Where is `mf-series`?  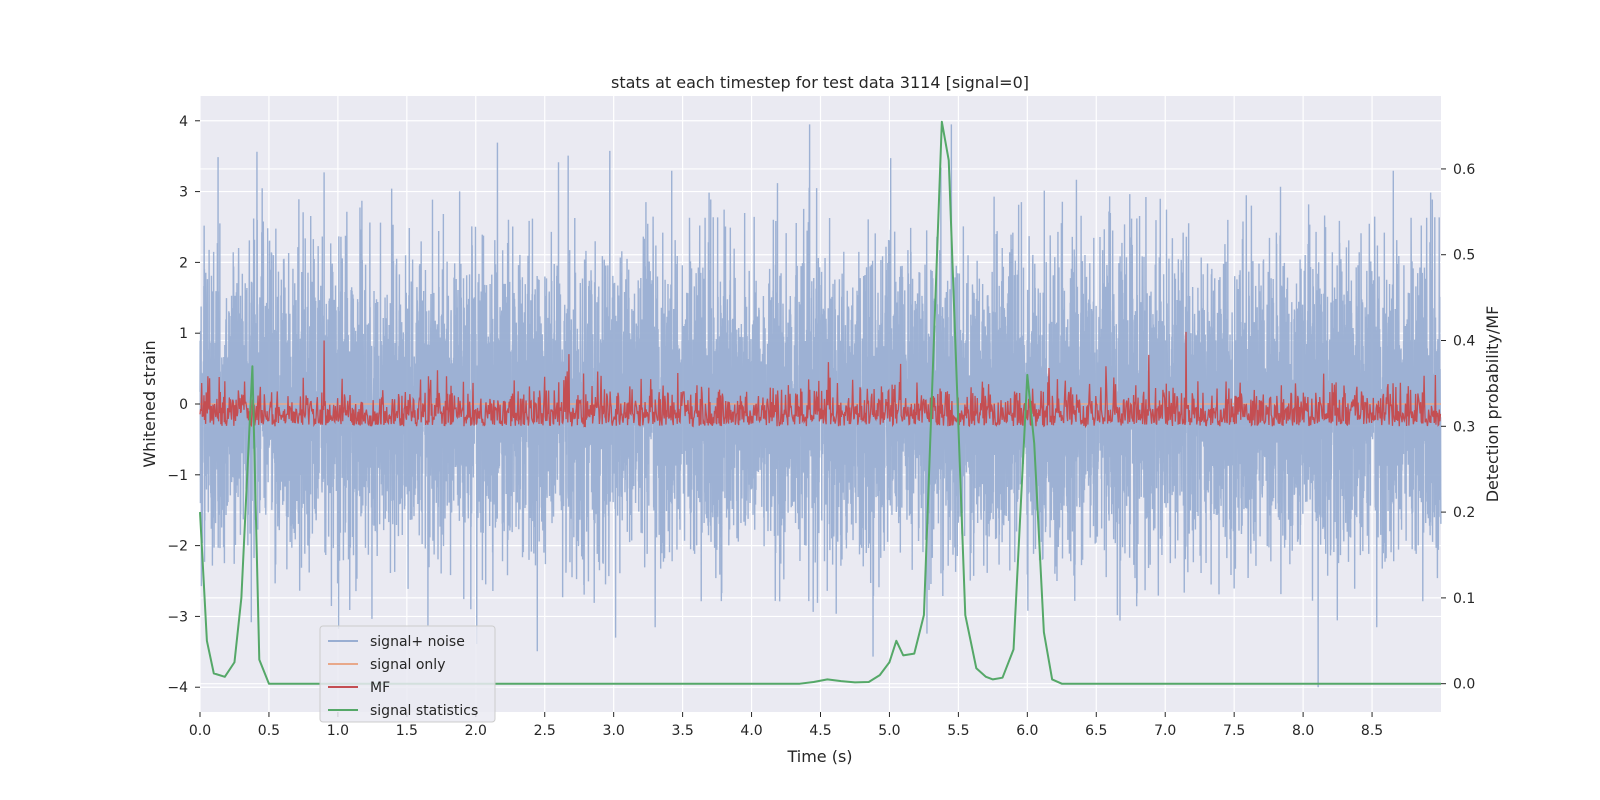 mf-series is located at coordinates (820, 380).